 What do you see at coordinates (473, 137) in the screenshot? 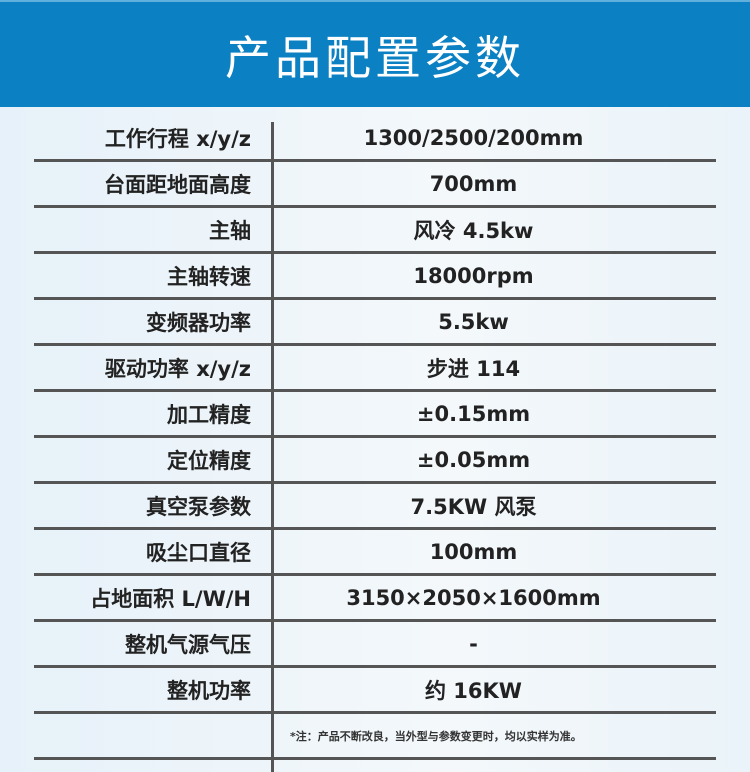
I see `spec-value: 1300/2500/200mm` at bounding box center [473, 137].